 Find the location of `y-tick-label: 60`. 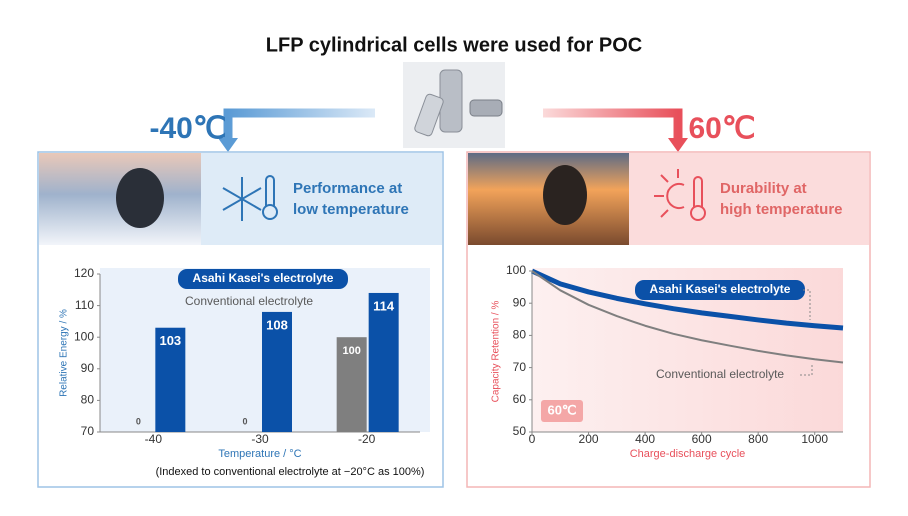

y-tick-label: 60 is located at coordinates (520, 399).